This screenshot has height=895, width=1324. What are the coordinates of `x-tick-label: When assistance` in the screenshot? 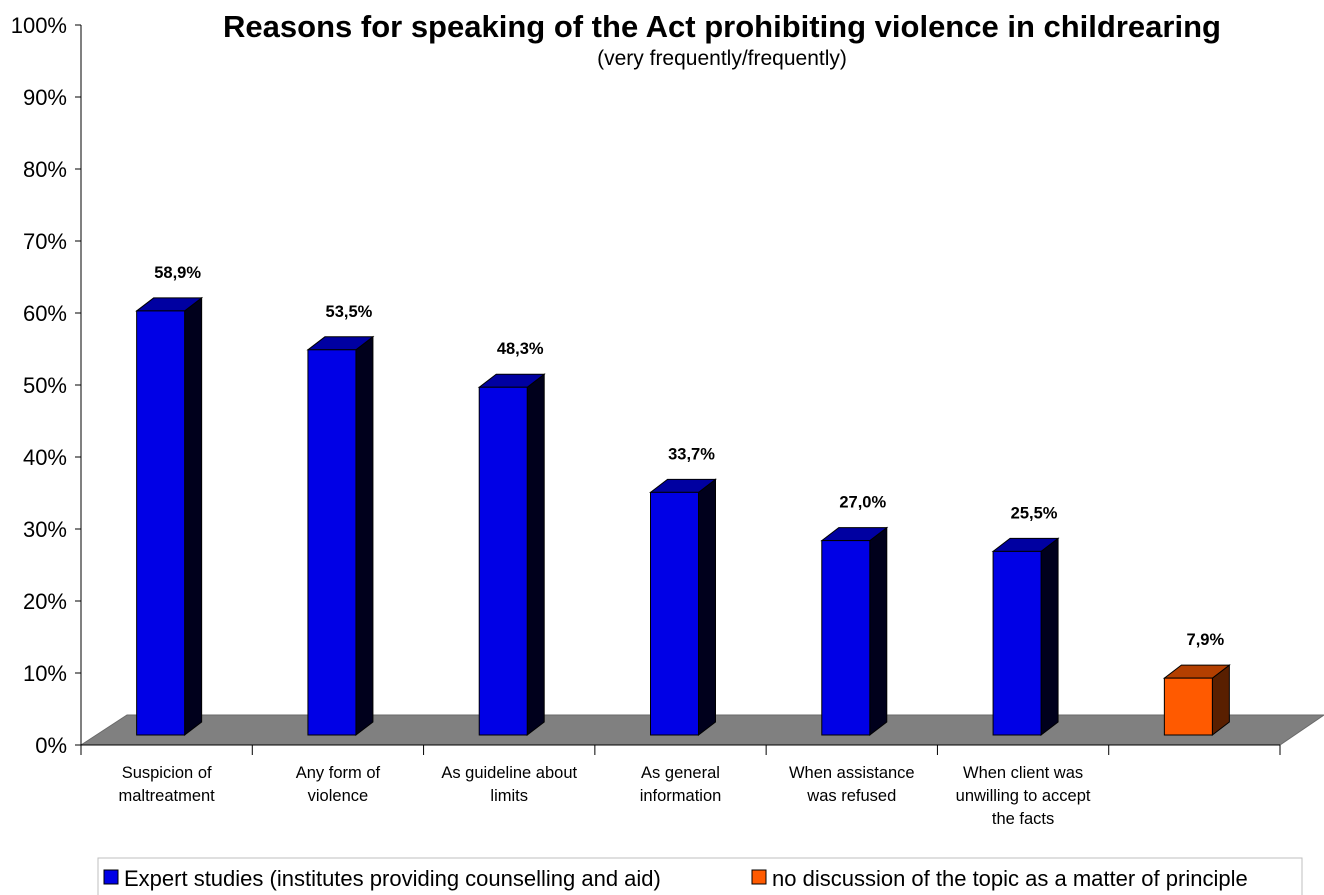 It's located at (852, 773).